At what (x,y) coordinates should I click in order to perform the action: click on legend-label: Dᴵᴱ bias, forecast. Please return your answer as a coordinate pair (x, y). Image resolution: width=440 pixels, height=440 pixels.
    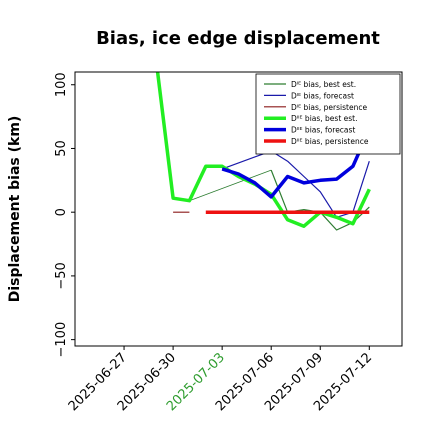
    Looking at the image, I should click on (322, 95).